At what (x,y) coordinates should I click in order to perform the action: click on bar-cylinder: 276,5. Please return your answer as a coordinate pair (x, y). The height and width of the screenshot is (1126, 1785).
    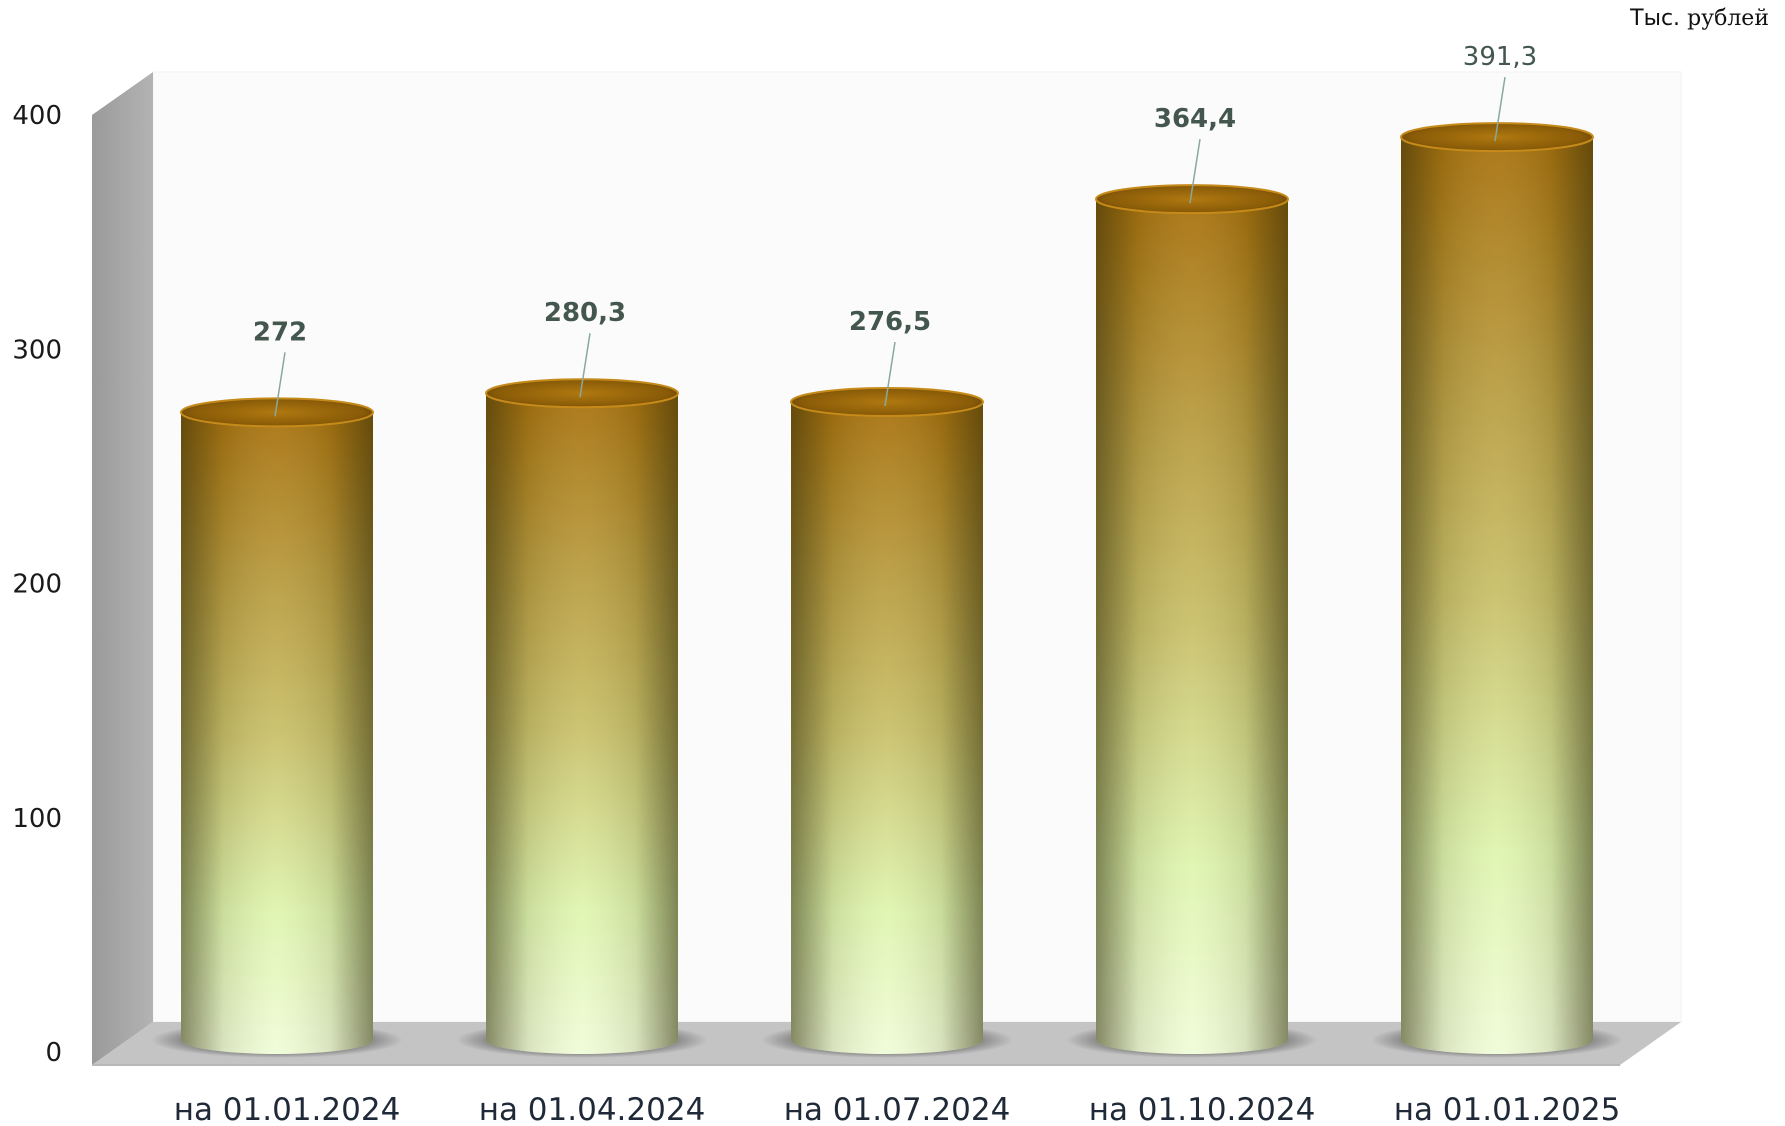
    Looking at the image, I should click on (887, 682).